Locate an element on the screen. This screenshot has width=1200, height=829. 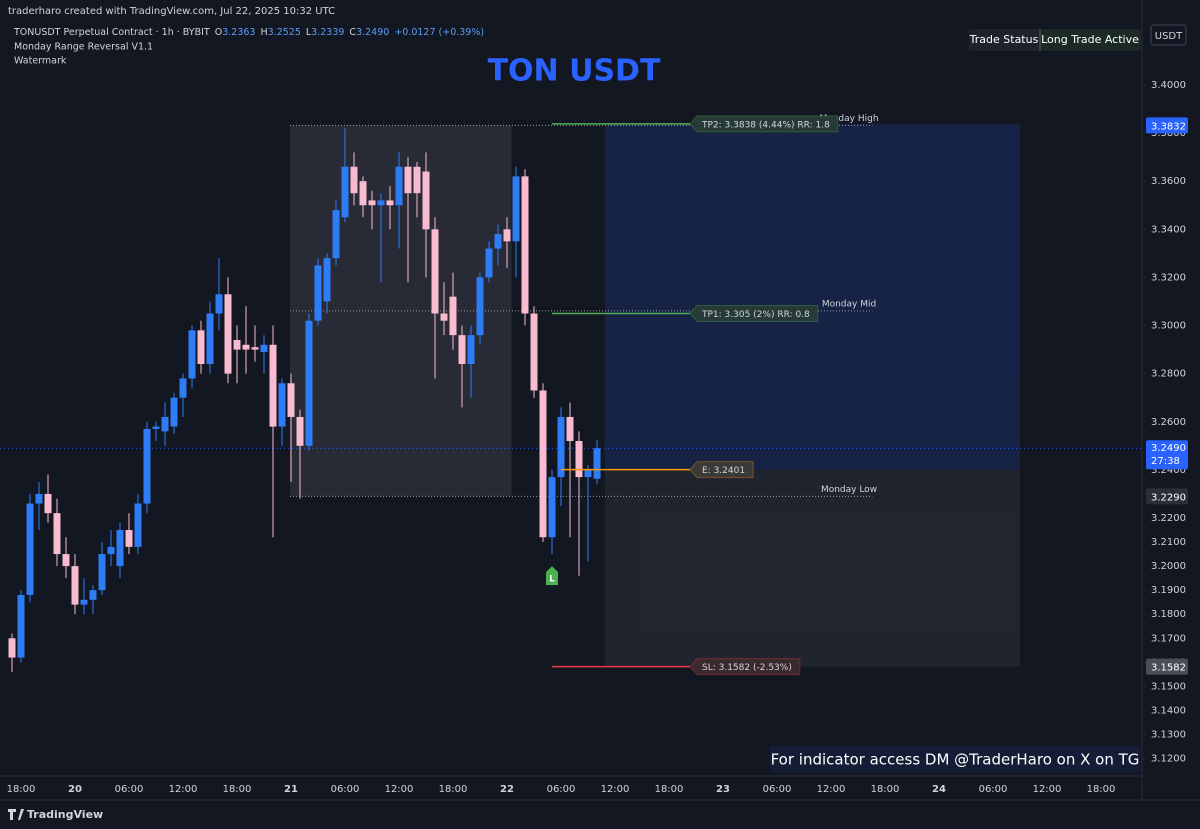
y-tick-label: 3.3000 is located at coordinates (1168, 326).